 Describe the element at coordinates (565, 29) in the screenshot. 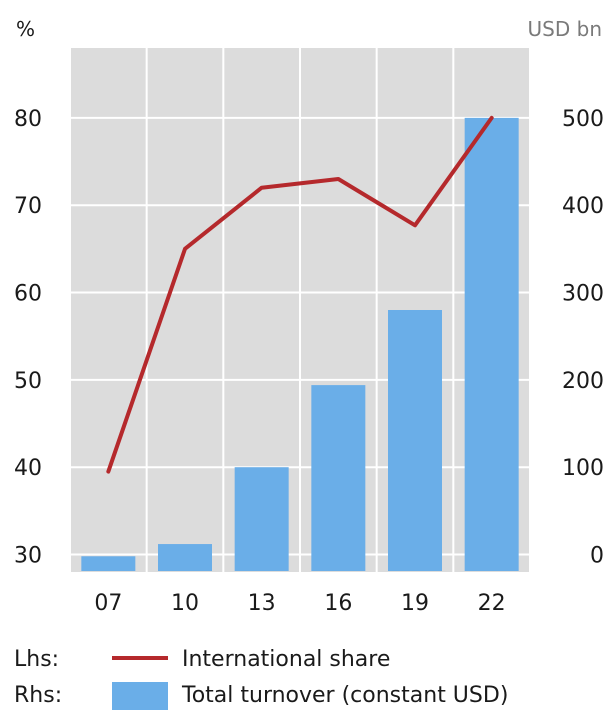

I see `right-axis-unit: USD bn` at that location.